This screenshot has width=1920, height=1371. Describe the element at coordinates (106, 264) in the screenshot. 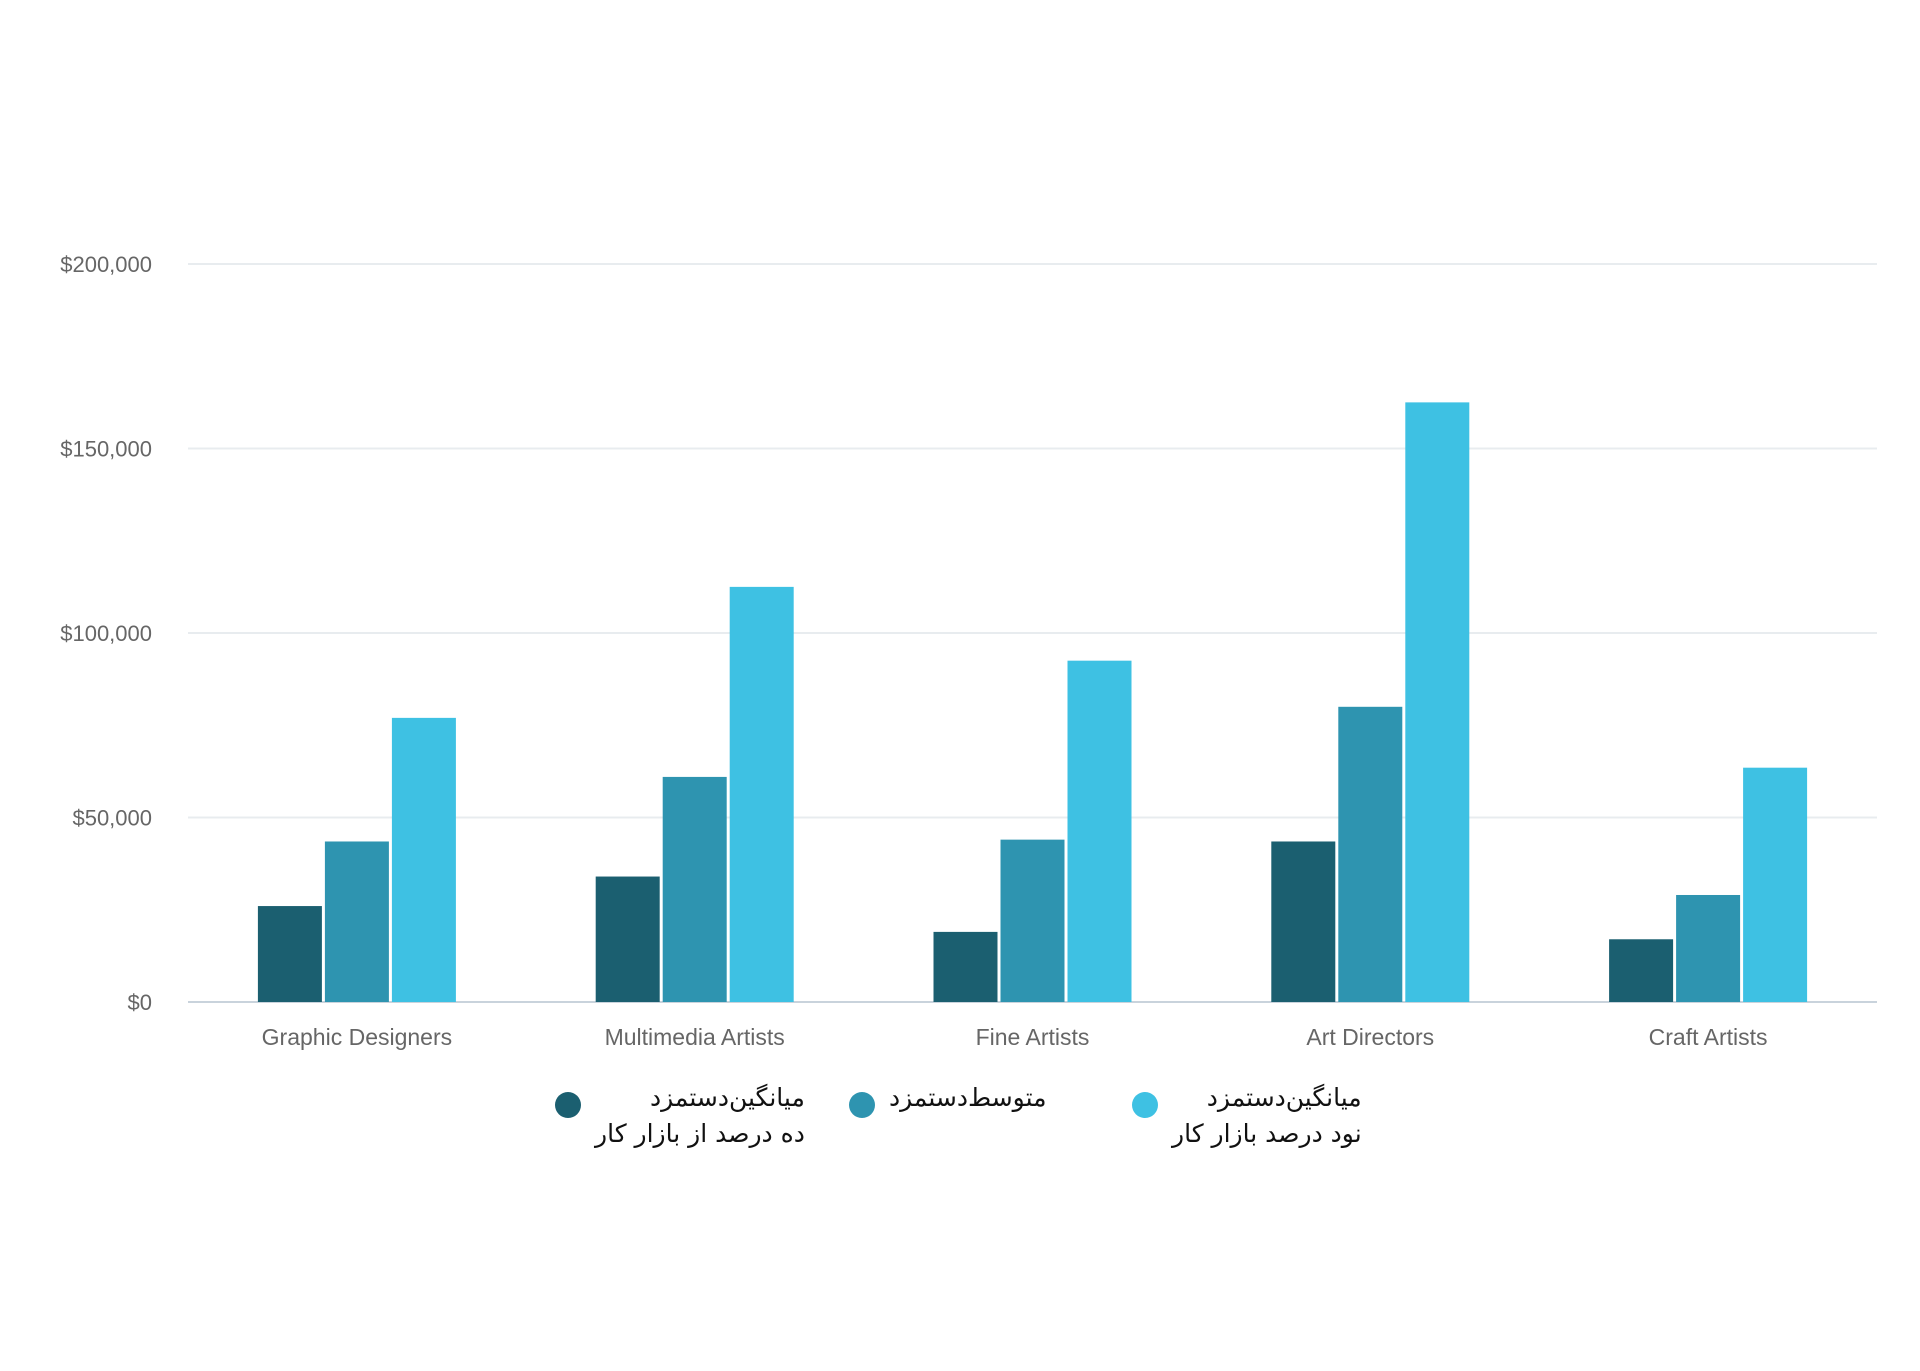

I see `y-tick-label: $200,000` at that location.